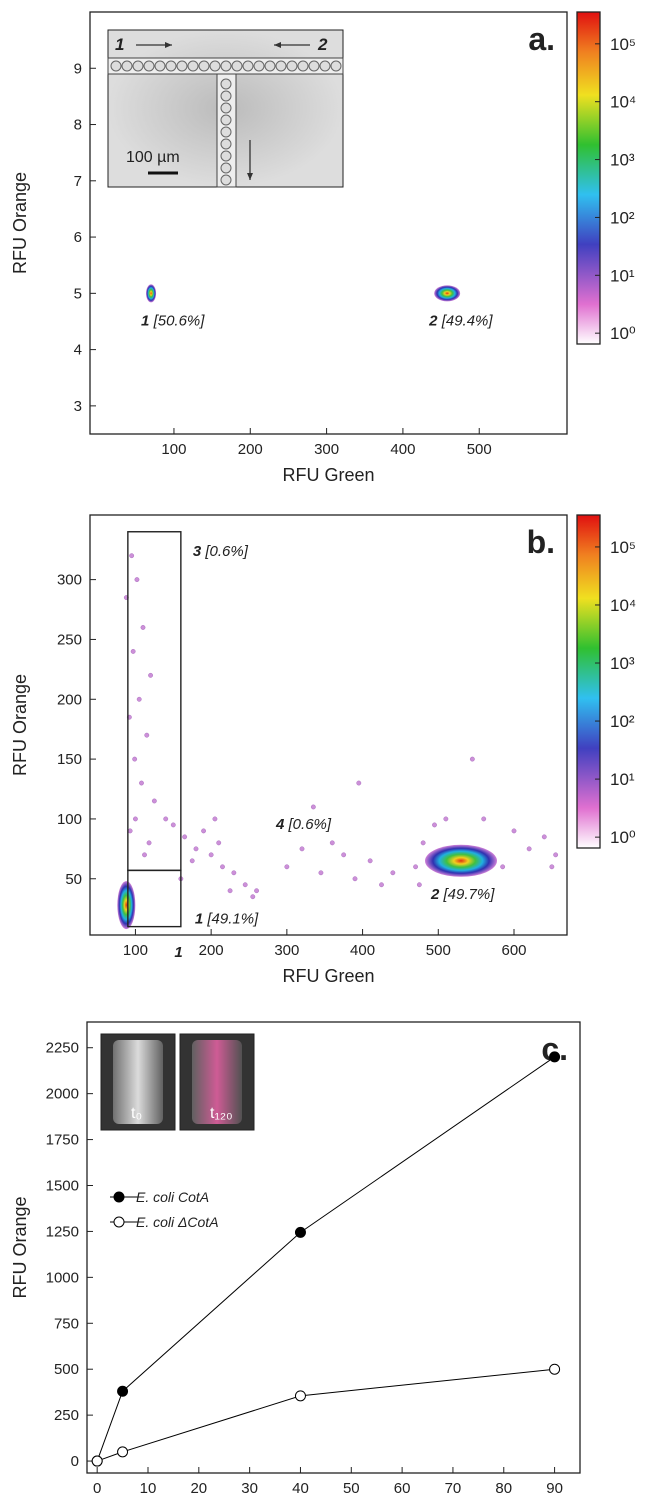 Image resolution: width=645 pixels, height=1507 pixels. What do you see at coordinates (62, 1185) in the screenshot?
I see `y-tick-label: 1500` at bounding box center [62, 1185].